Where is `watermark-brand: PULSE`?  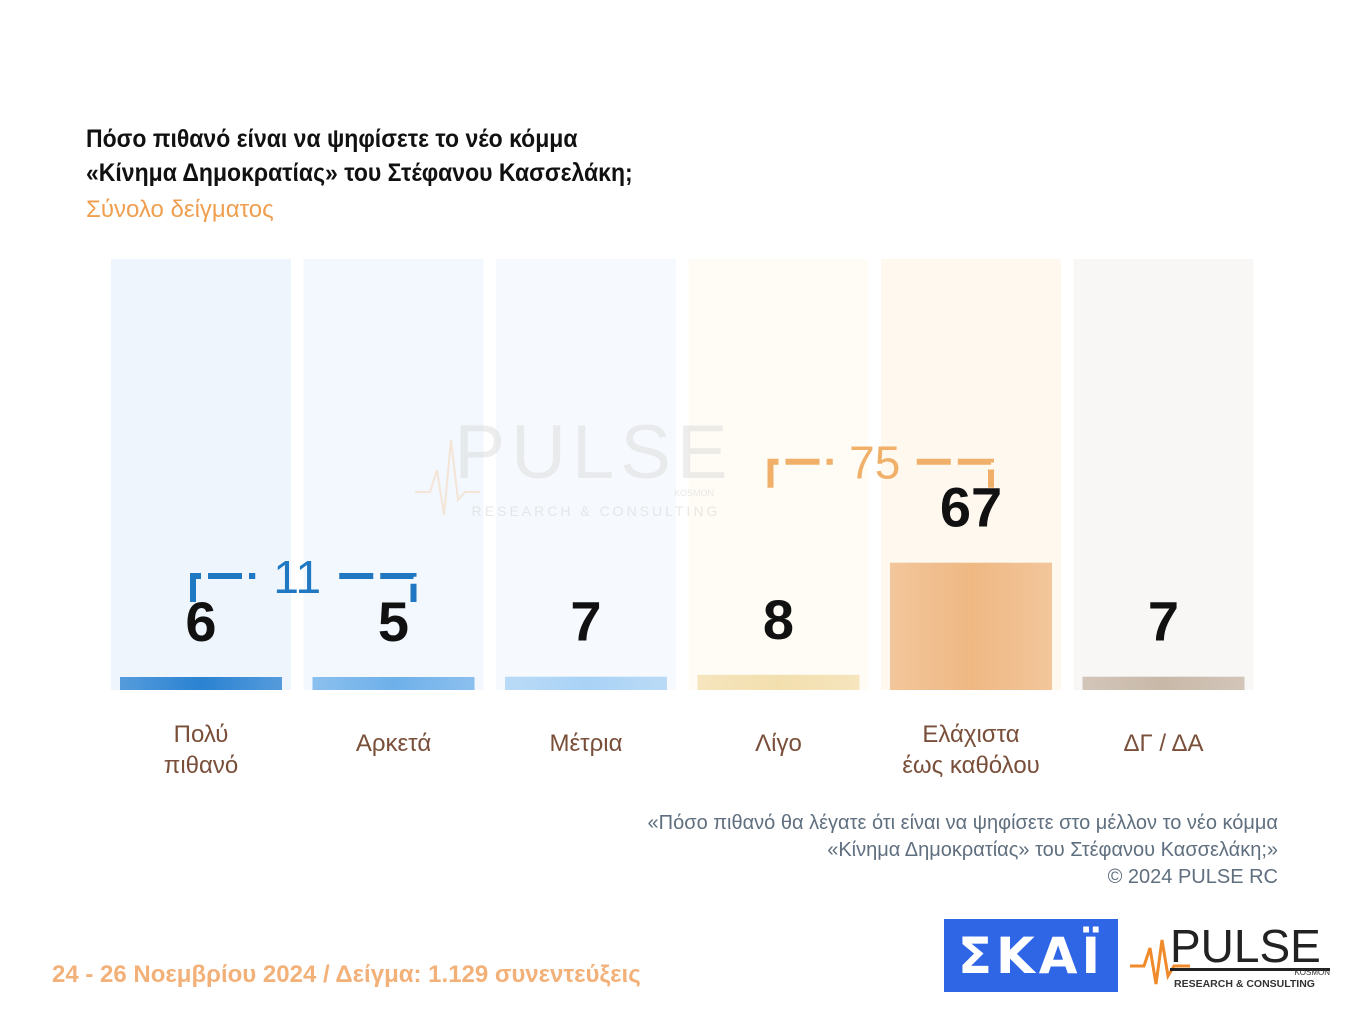 watermark-brand: PULSE is located at coordinates (593, 452).